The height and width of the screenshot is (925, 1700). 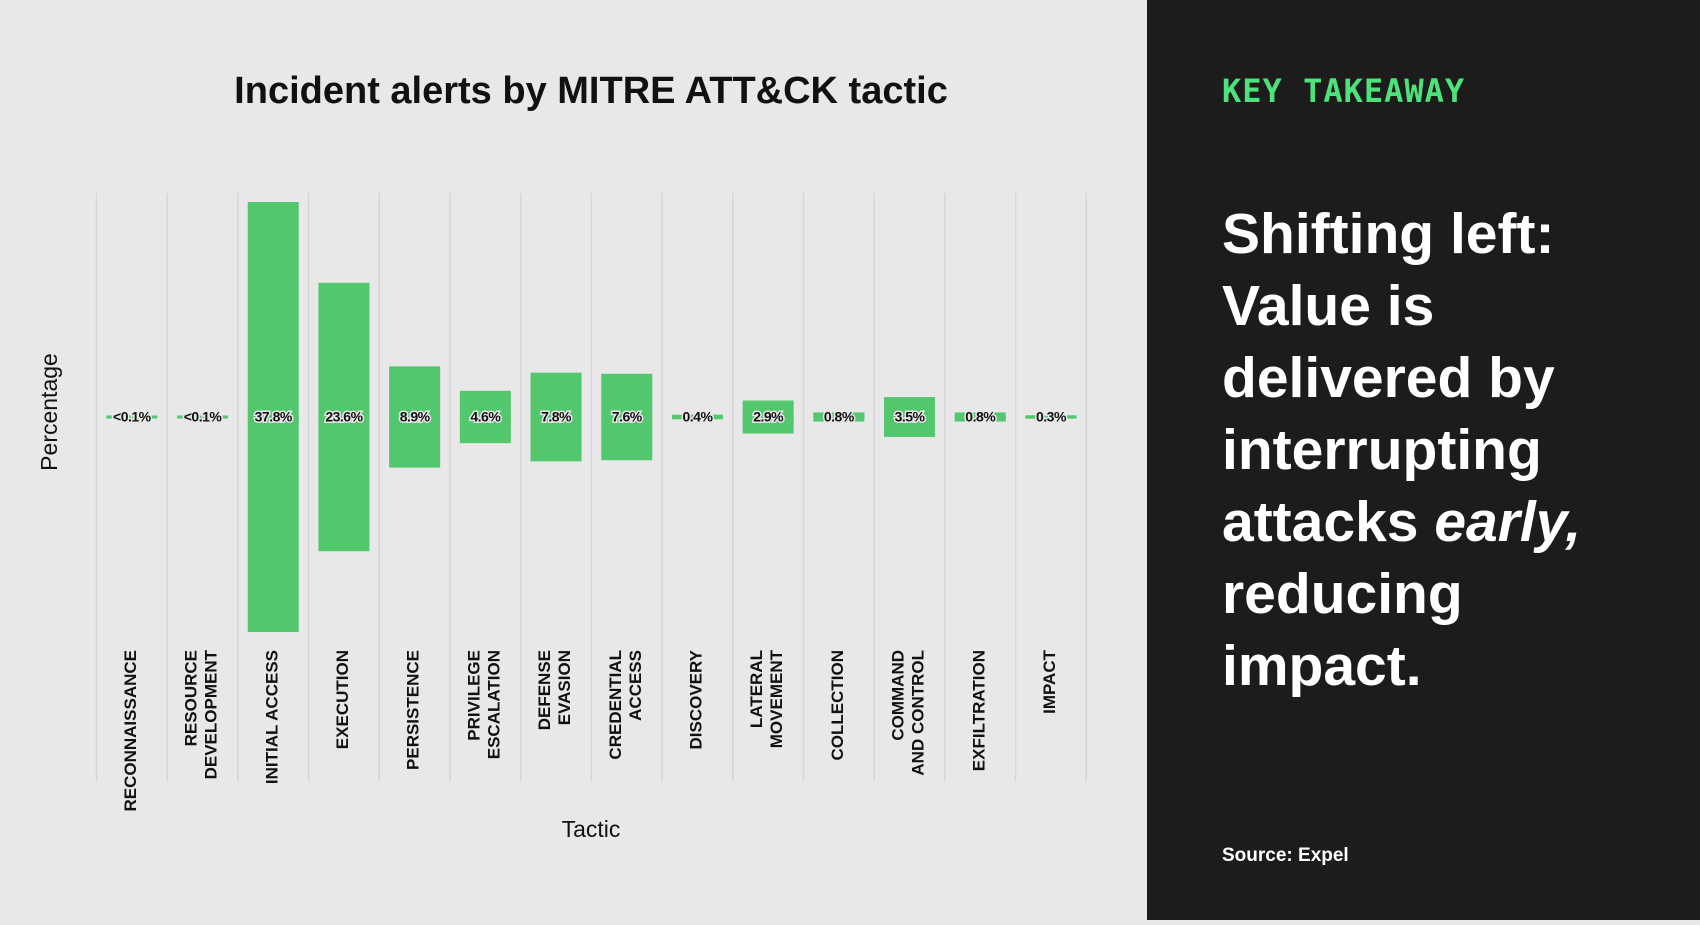 What do you see at coordinates (211, 714) in the screenshot?
I see `x-tick-label-line: DEVELOPMENT` at bounding box center [211, 714].